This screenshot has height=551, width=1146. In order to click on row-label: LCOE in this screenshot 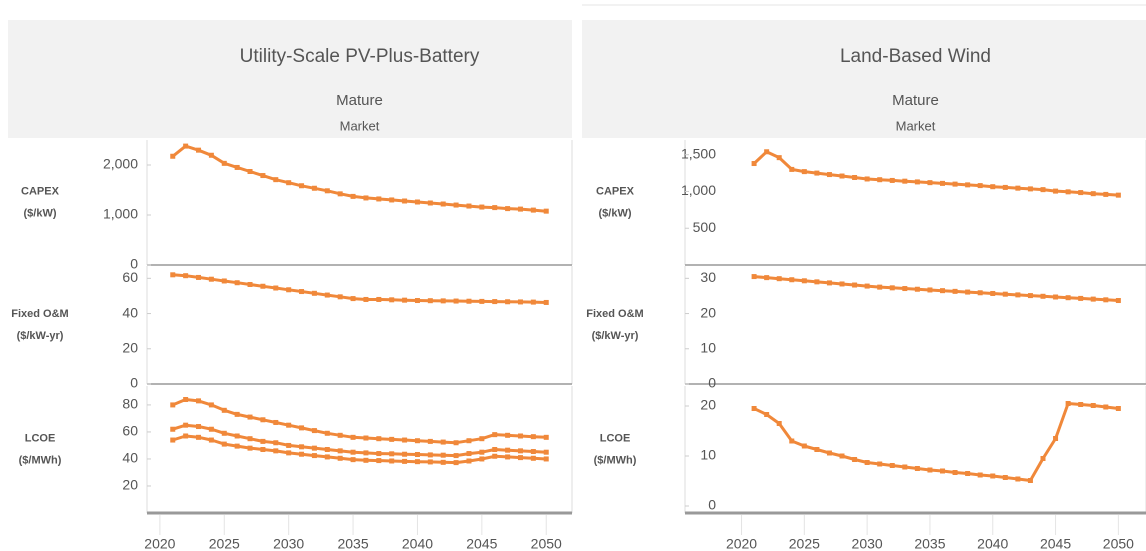, I will do `click(40, 438)`.